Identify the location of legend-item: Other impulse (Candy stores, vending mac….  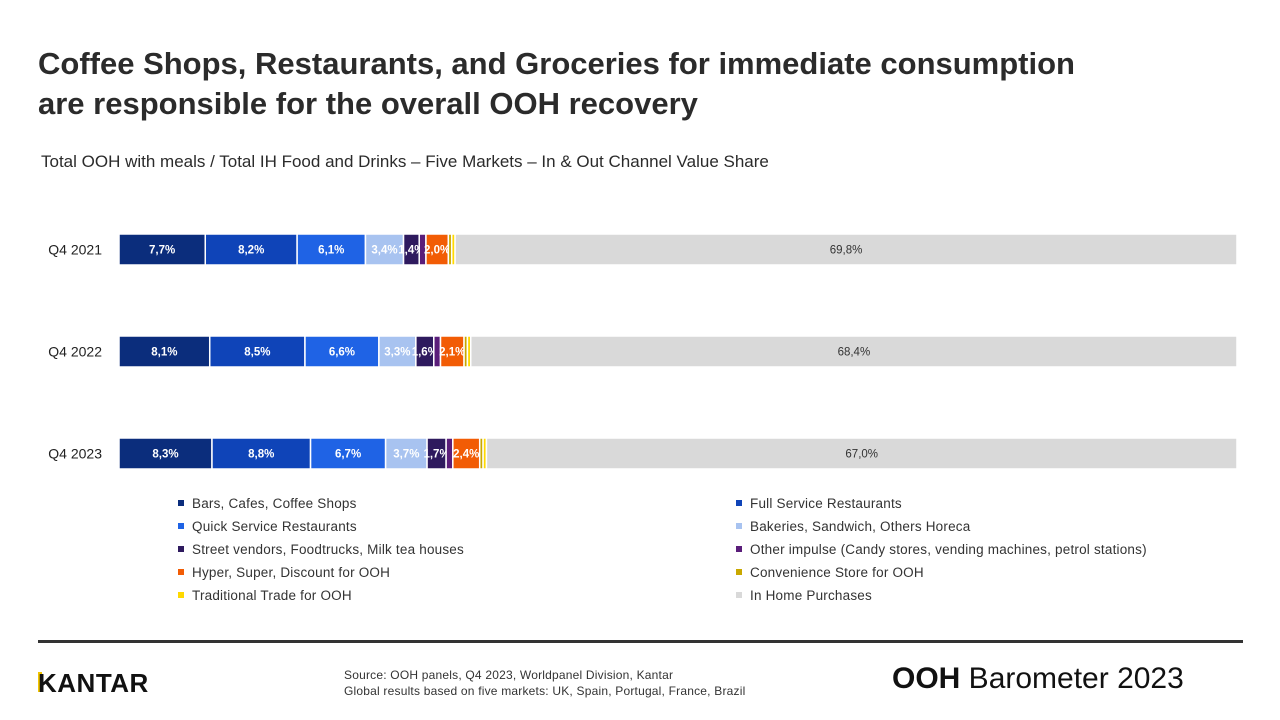
(966, 549).